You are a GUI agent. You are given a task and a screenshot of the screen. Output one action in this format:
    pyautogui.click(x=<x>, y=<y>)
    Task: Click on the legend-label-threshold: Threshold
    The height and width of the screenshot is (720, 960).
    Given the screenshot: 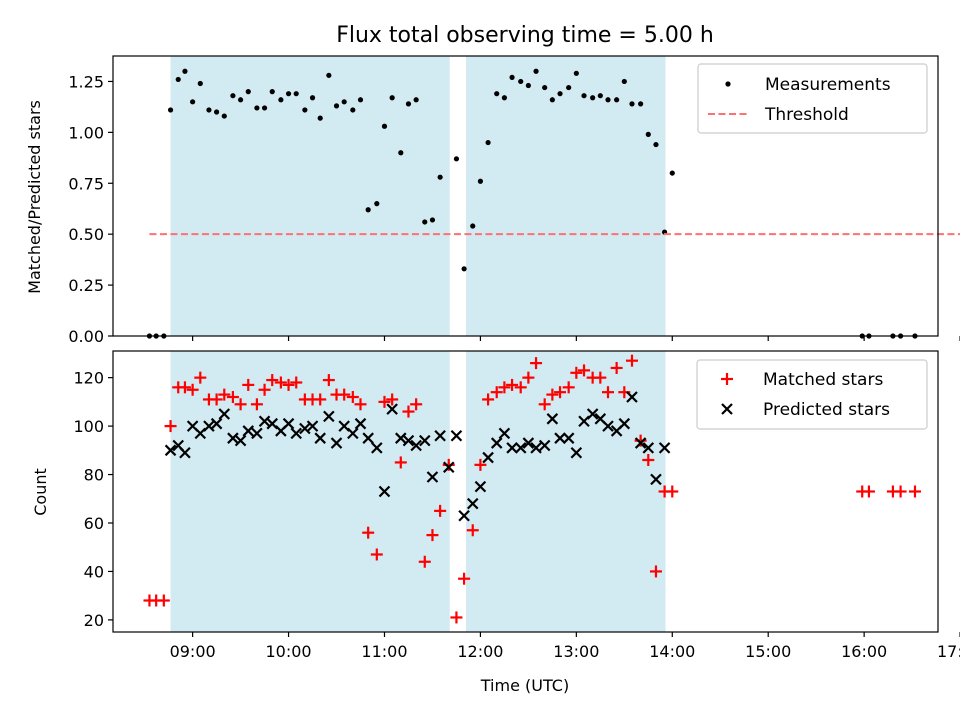 What is the action you would take?
    pyautogui.click(x=806, y=115)
    